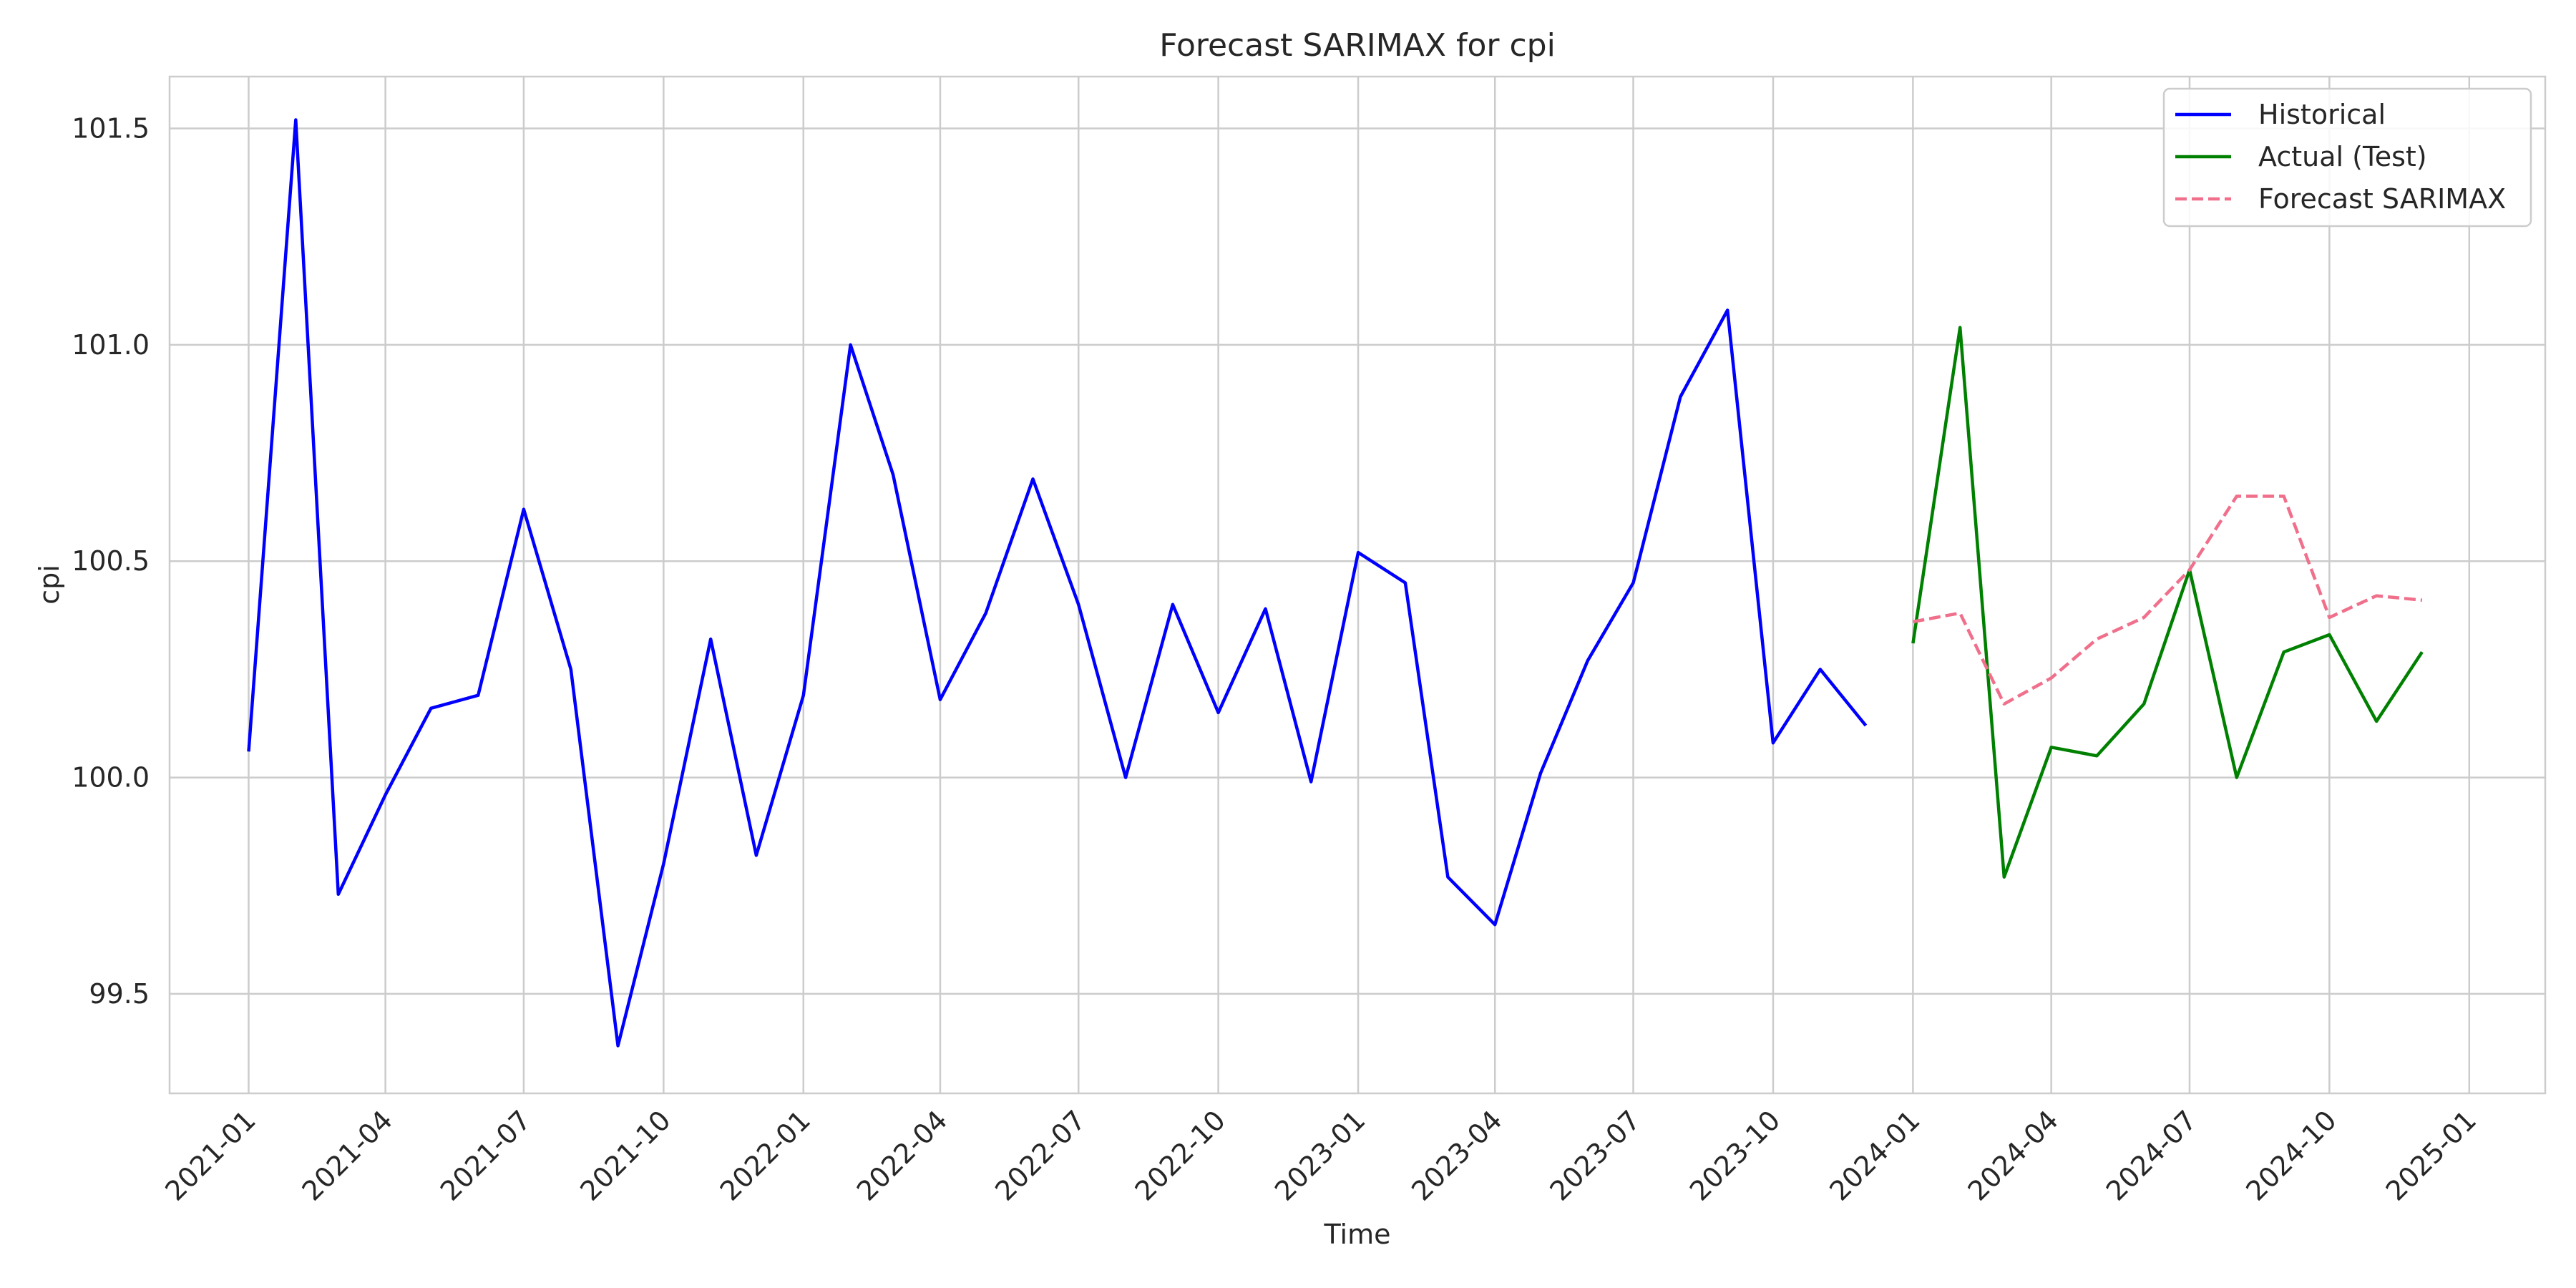  What do you see at coordinates (1357, 45) in the screenshot?
I see `chart-title: Forecast SARIMAX for cpi` at bounding box center [1357, 45].